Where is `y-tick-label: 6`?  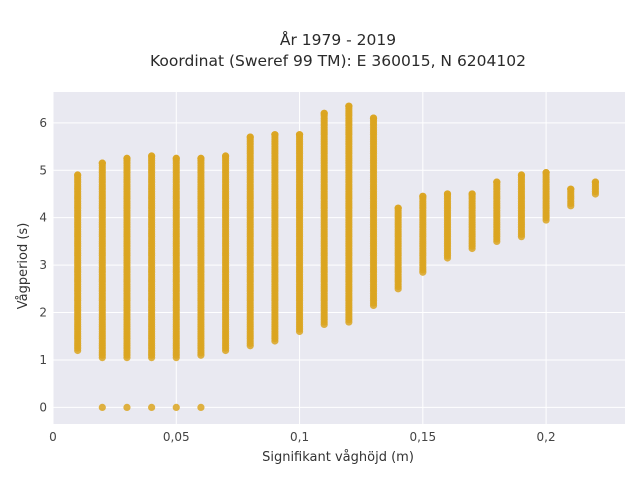
y-tick-label: 6 is located at coordinates (43, 123).